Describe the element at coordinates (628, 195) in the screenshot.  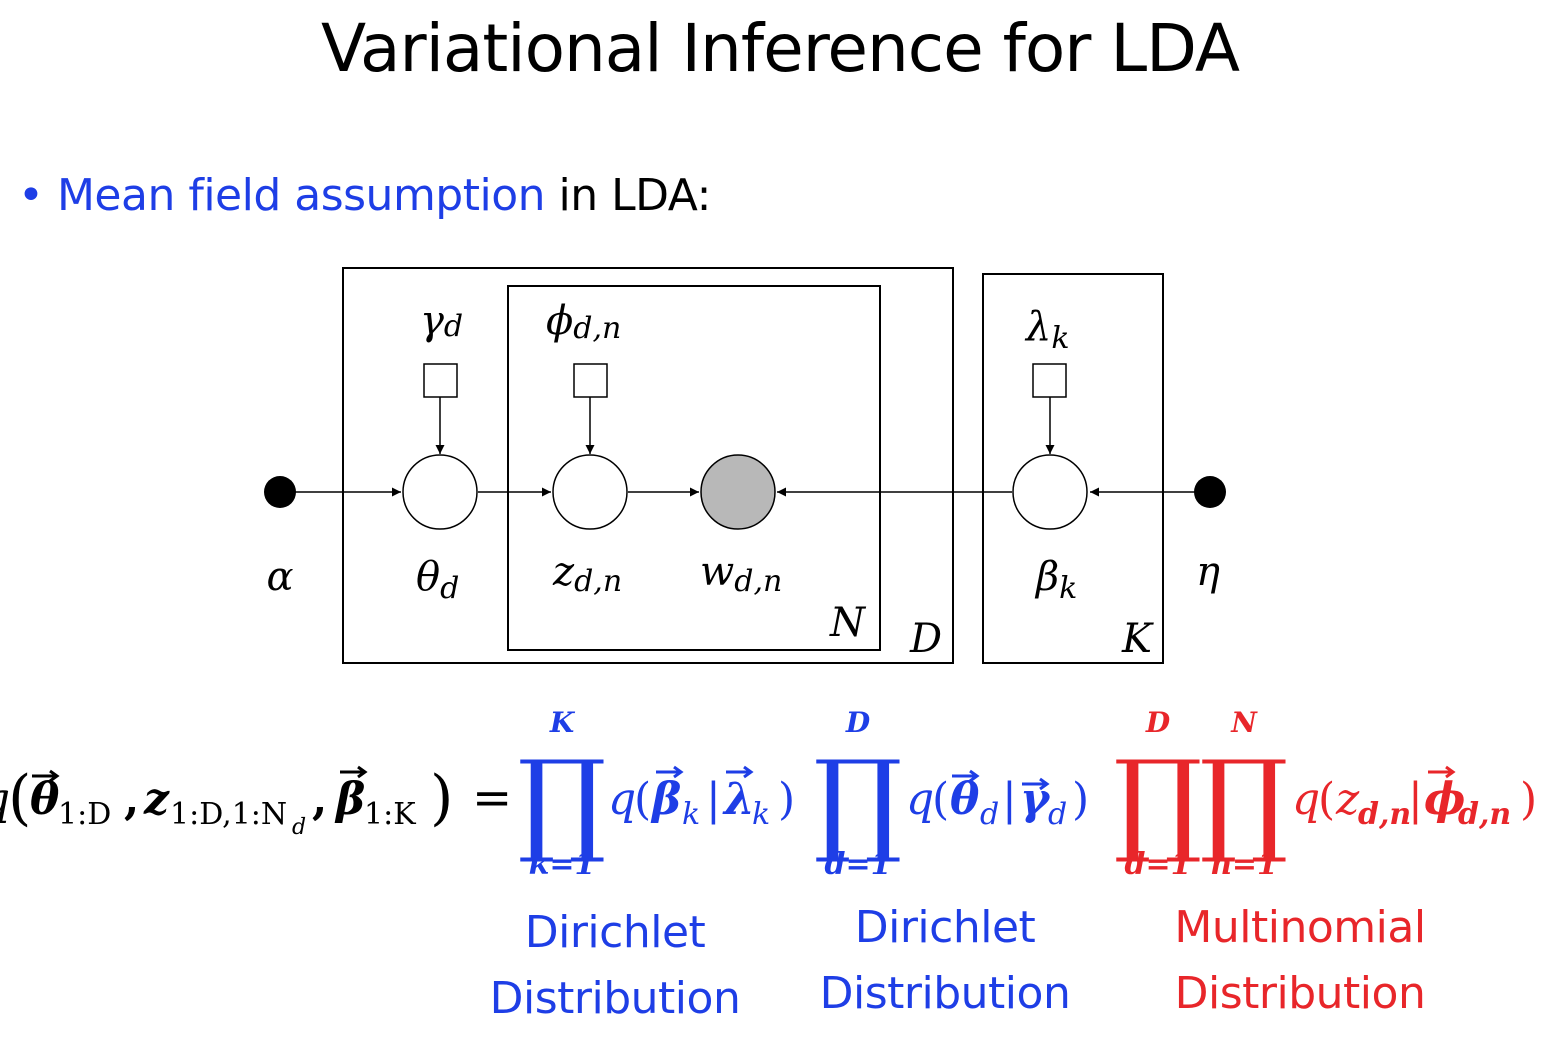
I see `bullet-rest: in LDA:` at that location.